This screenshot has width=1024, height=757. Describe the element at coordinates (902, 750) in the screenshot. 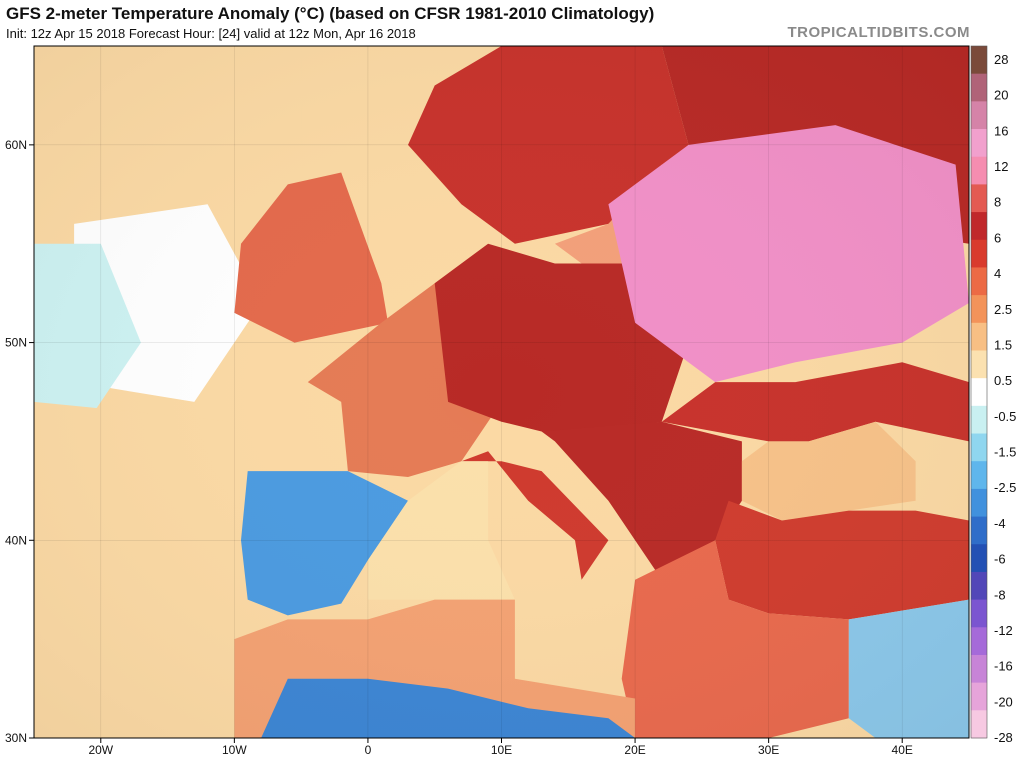

I see `lon-tick-label: 40E` at that location.